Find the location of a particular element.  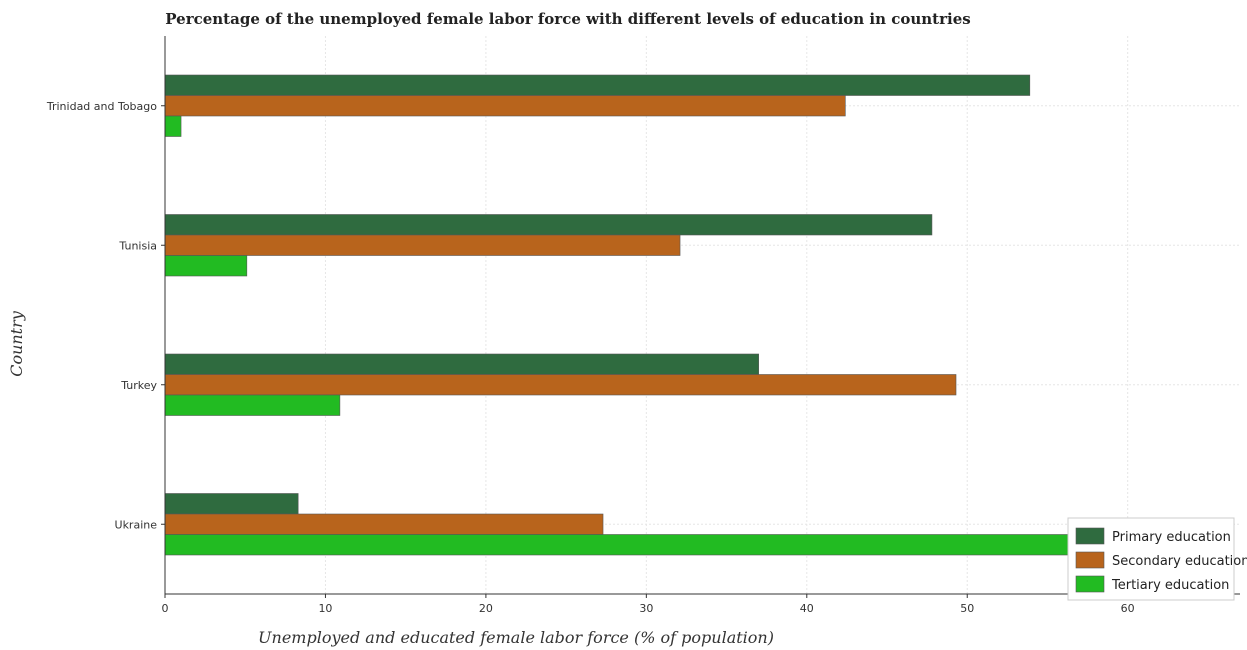

y-tick-label: Tunisia is located at coordinates (137, 245).